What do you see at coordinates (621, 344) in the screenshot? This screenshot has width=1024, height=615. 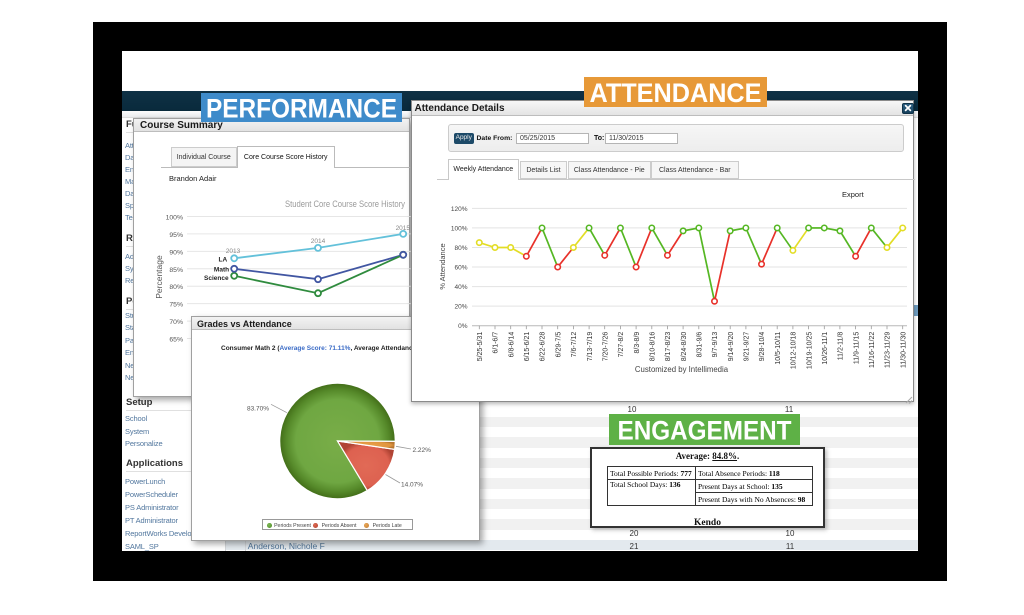 I see `svg-text: 7/27-8/2` at bounding box center [621, 344].